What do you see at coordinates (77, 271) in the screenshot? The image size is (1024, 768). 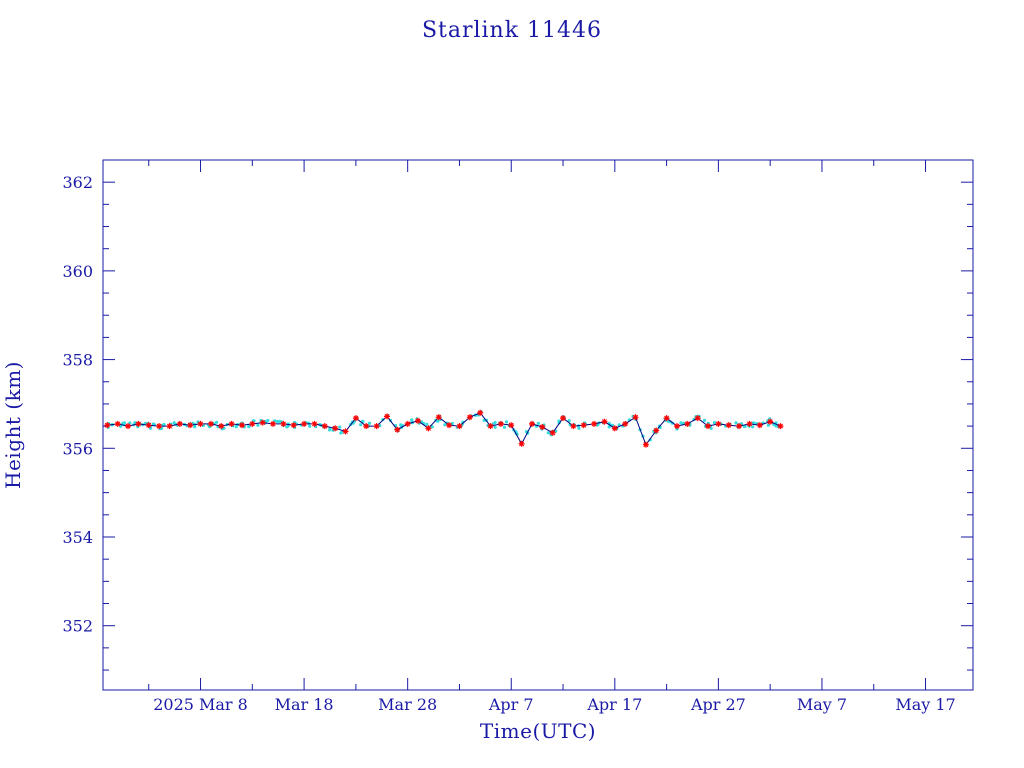 I see `y-tick-label: 360` at bounding box center [77, 271].